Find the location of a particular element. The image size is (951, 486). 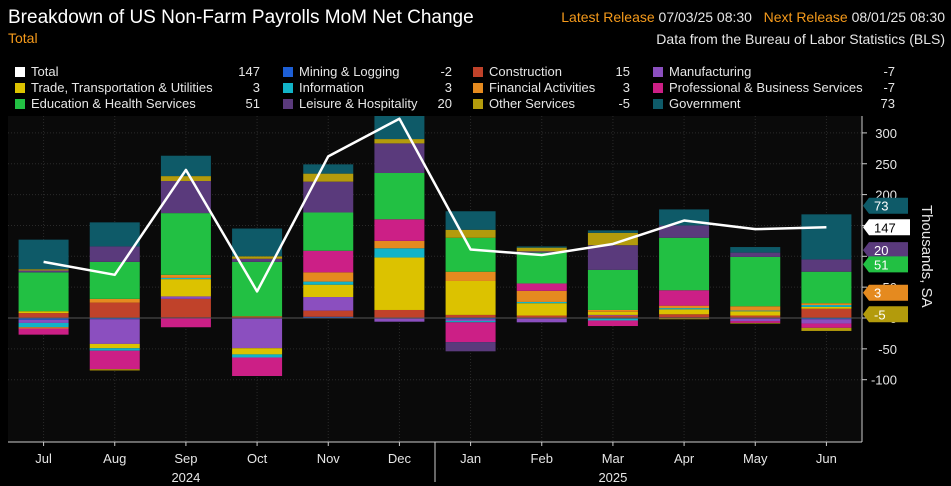

legend-label: Information is located at coordinates (332, 87).